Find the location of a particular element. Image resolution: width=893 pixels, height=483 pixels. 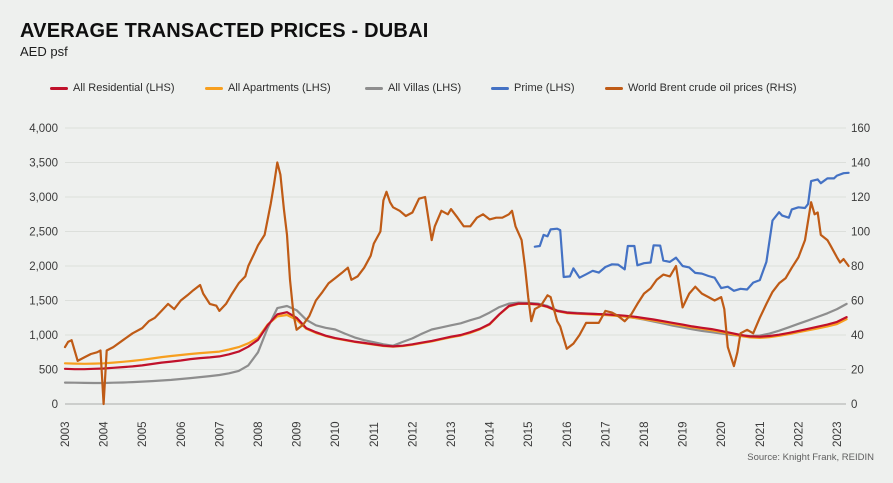

x-axis-tick: 2021 is located at coordinates (761, 434).